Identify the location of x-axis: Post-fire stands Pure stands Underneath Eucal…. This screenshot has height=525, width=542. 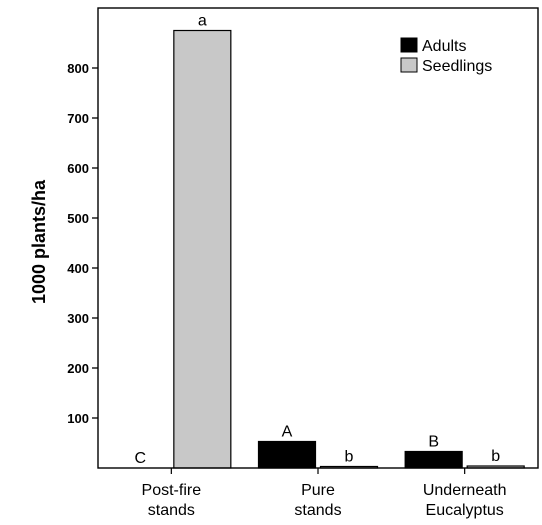
(324, 493).